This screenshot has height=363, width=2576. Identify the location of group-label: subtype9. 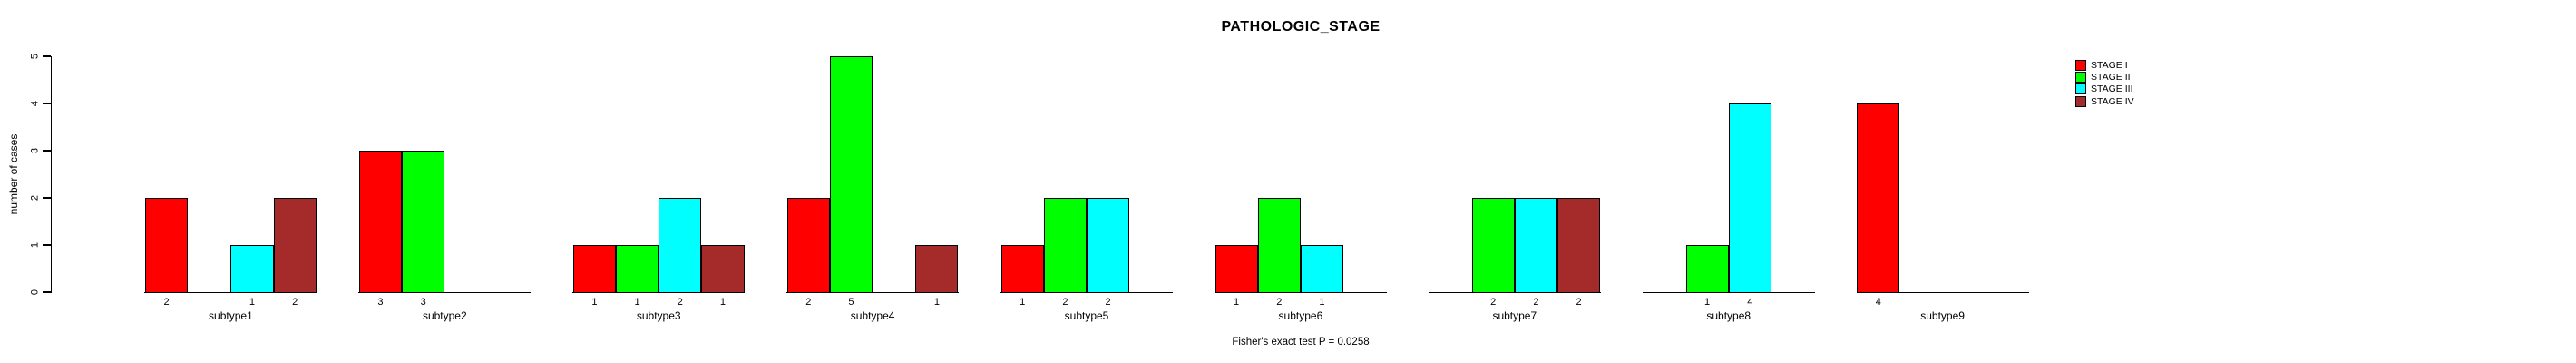
(1942, 315).